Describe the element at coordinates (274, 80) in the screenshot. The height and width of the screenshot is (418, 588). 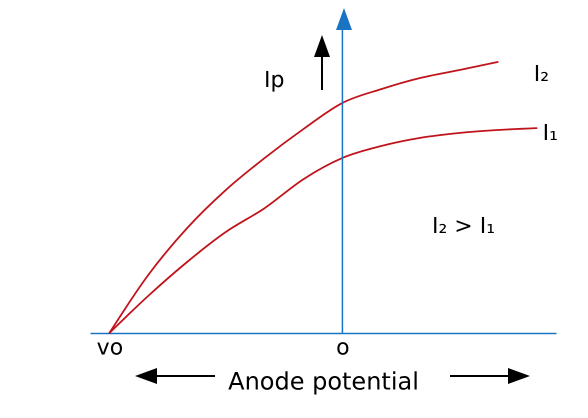
I see `annotation: Ip` at that location.